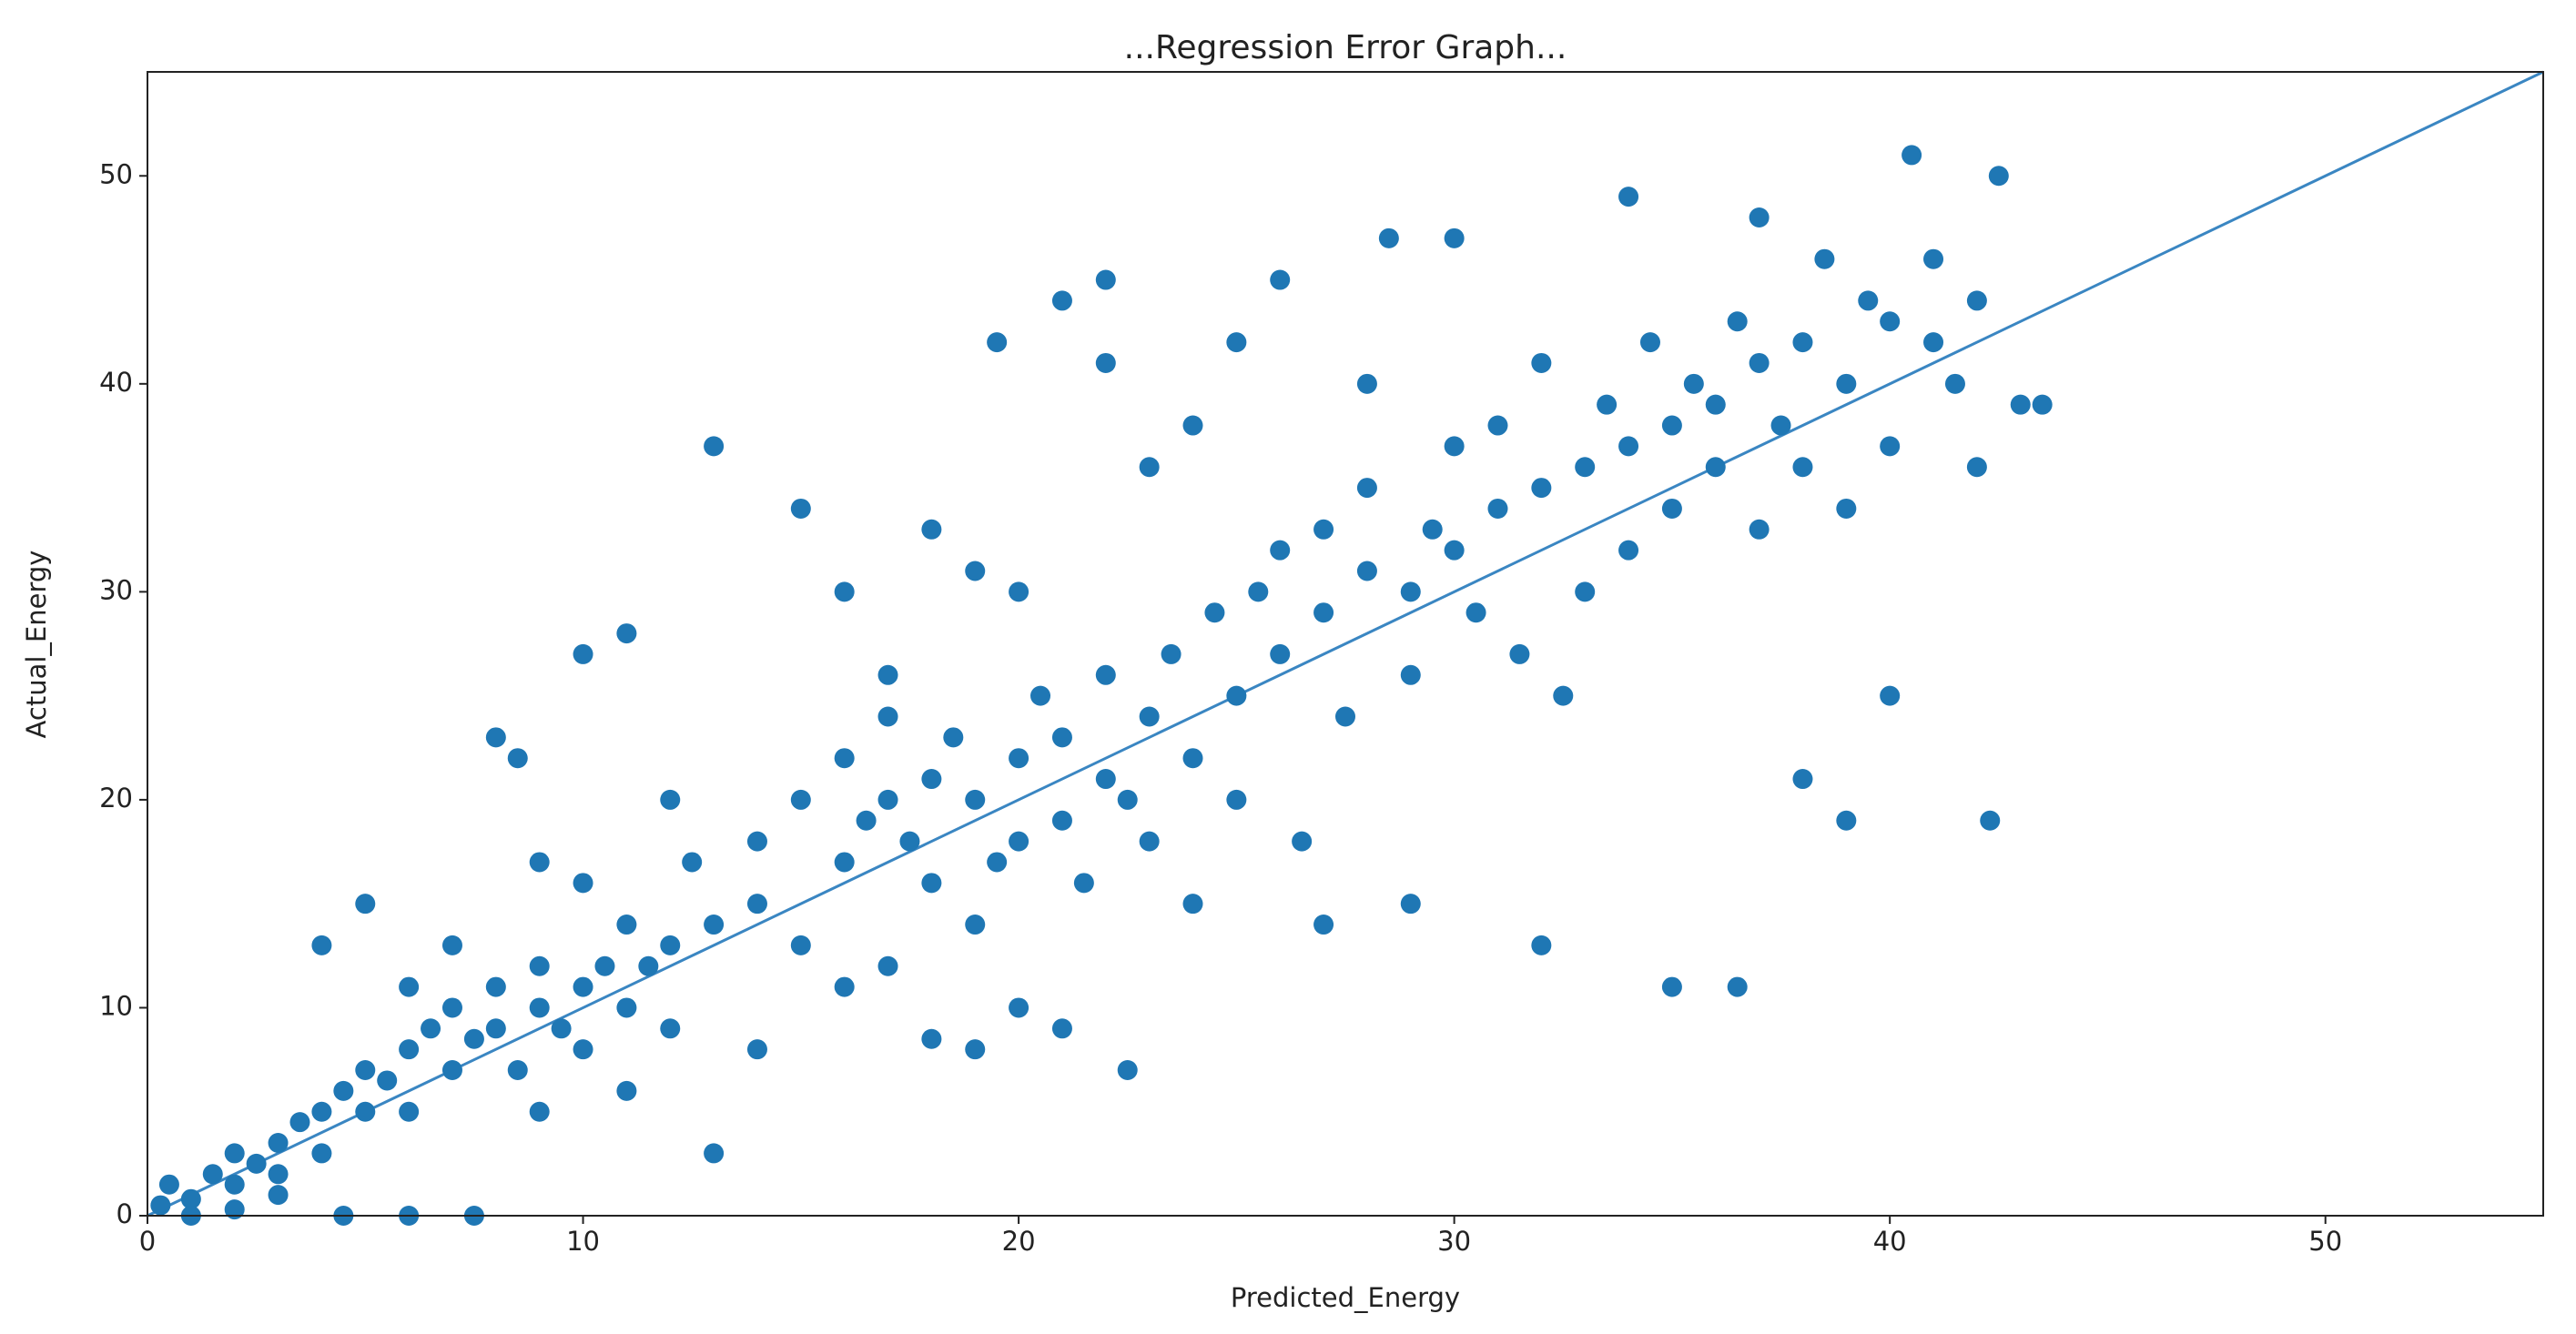 The width and height of the screenshot is (2576, 1334). Describe the element at coordinates (36, 645) in the screenshot. I see `y-axis-label: Actual_Energy` at that location.